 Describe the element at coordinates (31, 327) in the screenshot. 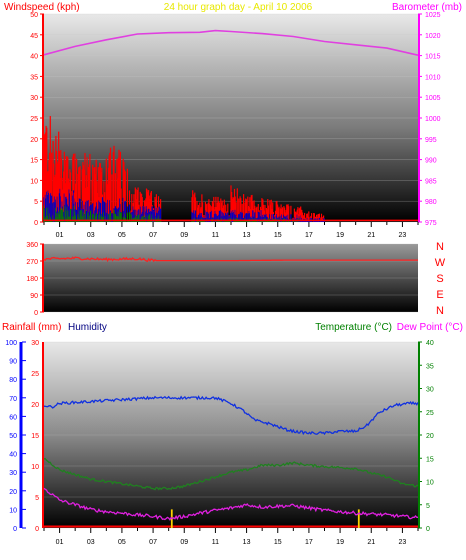

I see `rainfall-title: Rainfall (mm)` at that location.